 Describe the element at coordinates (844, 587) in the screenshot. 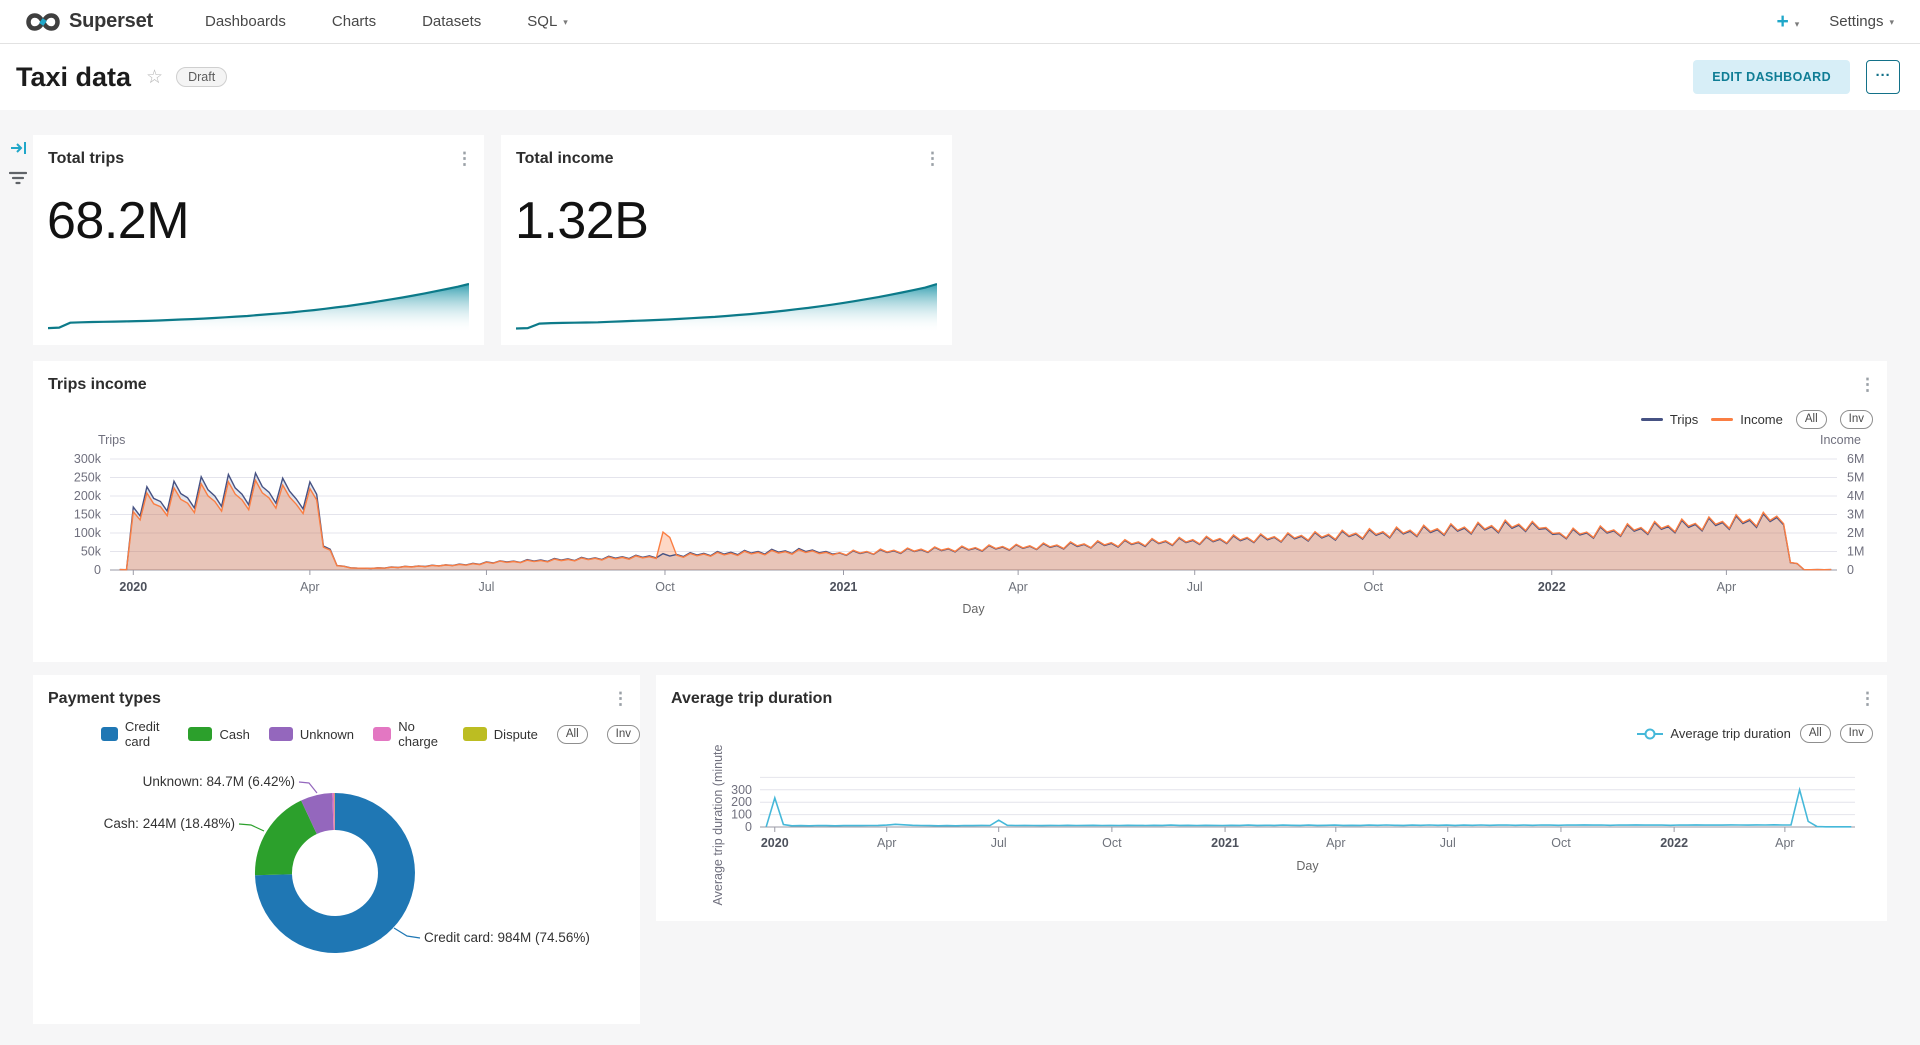

I see `axis-tick-label: 2021` at that location.